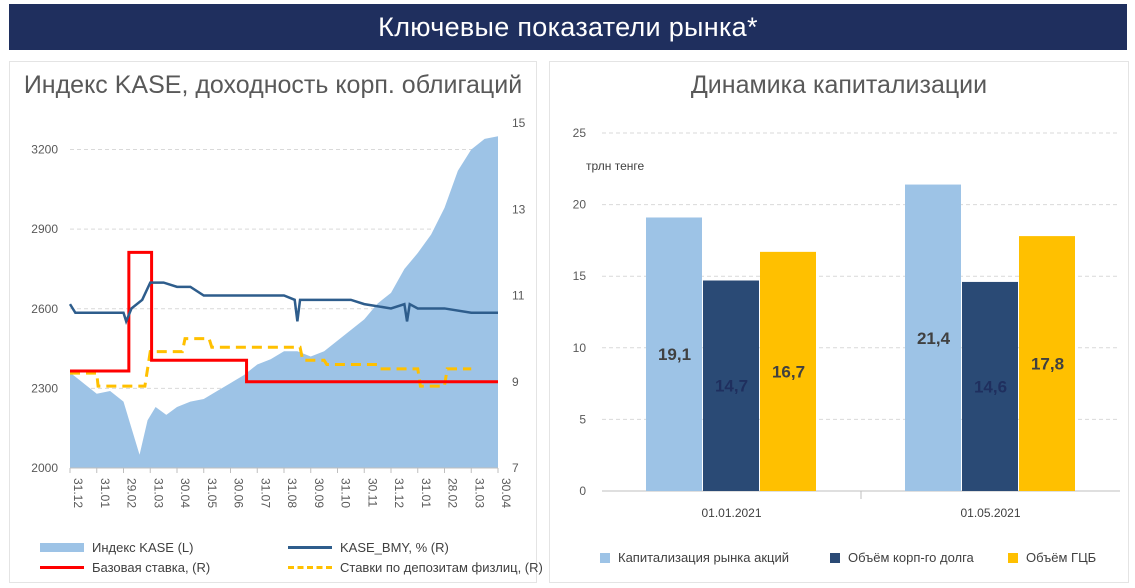  I want to click on bar-value-label: 14,7, so click(731, 386).